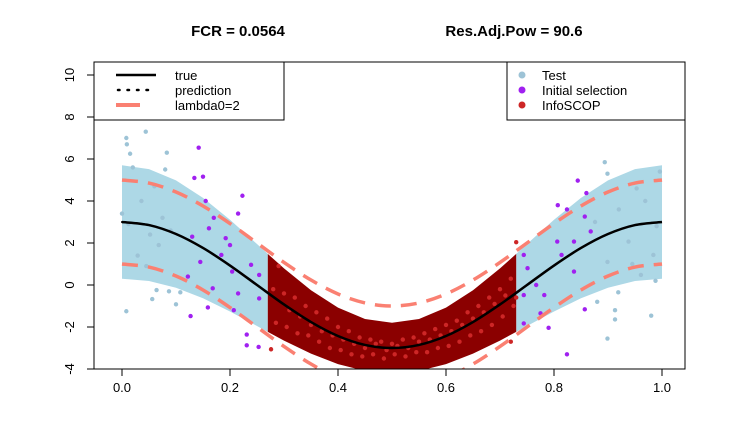 Image resolution: width=736 pixels, height=445 pixels. What do you see at coordinates (446, 387) in the screenshot?
I see `x-tick-label: 0.6` at bounding box center [446, 387].